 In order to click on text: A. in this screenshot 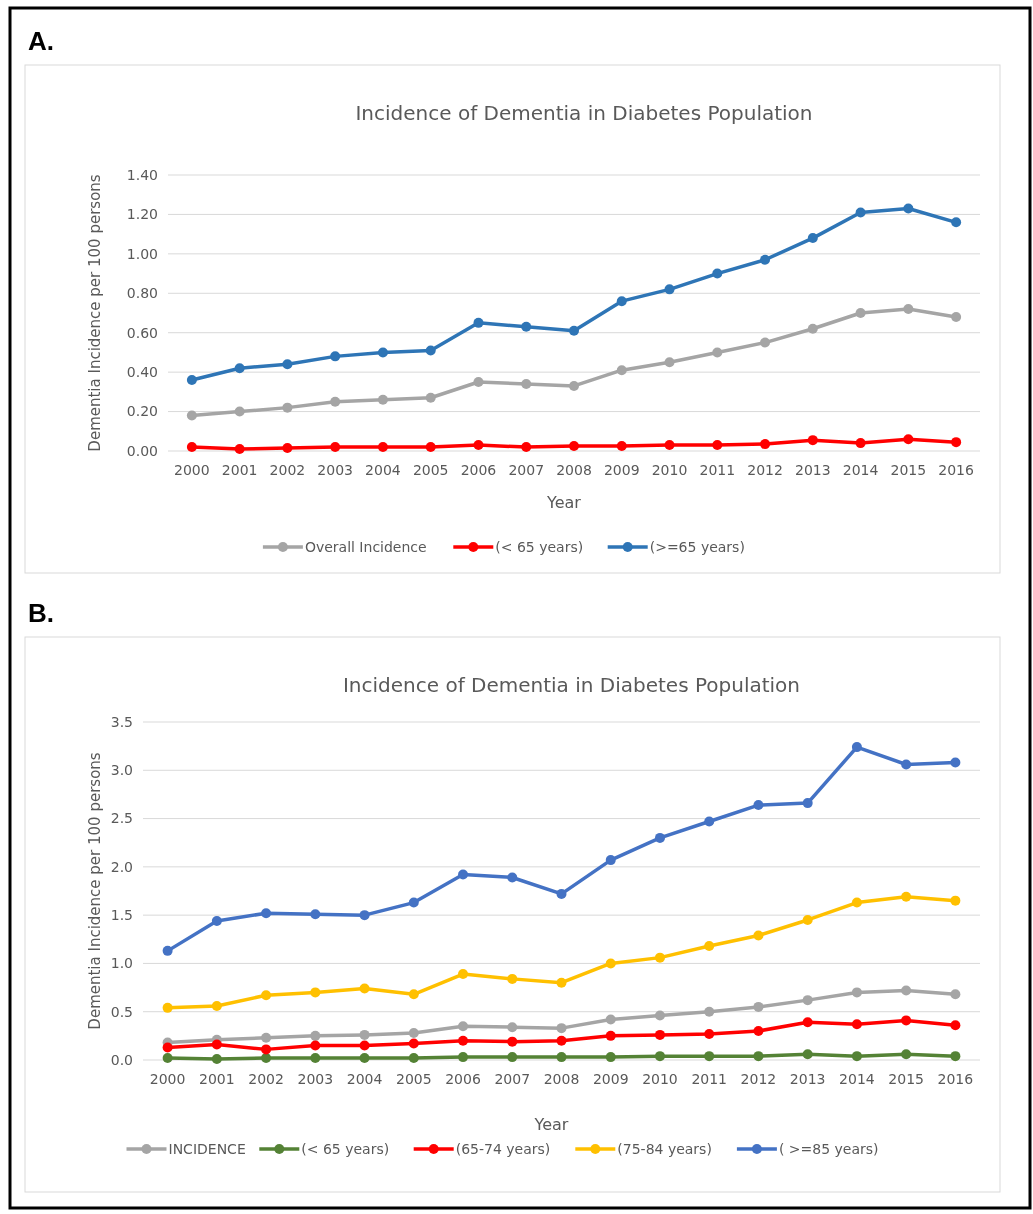, I will do `click(41, 41)`.